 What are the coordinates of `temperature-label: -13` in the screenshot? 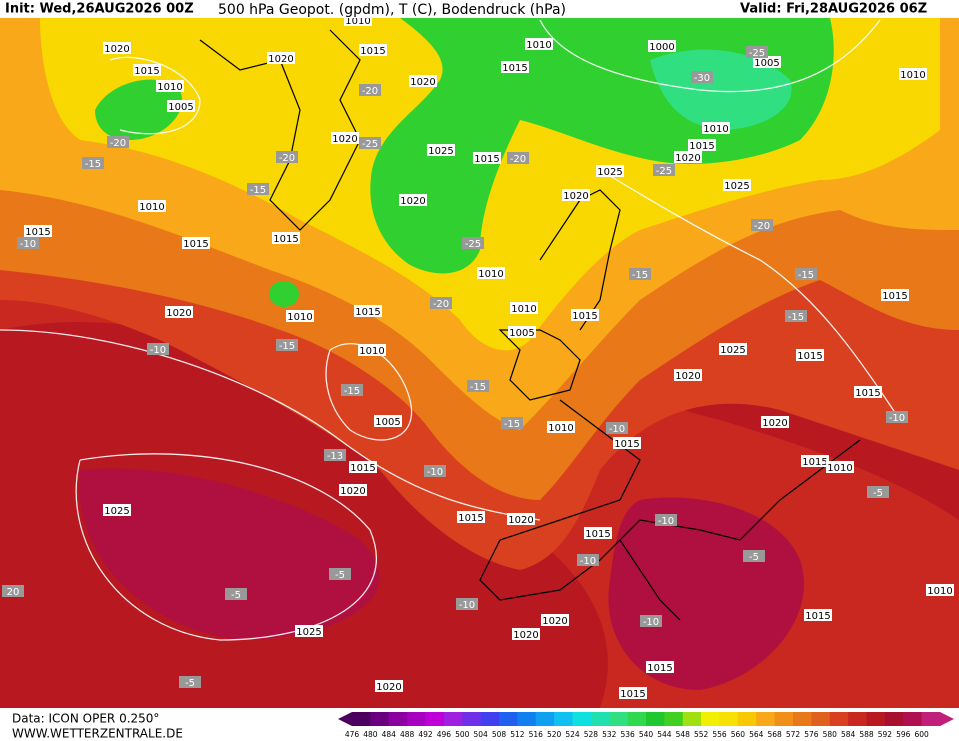 It's located at (335, 456).